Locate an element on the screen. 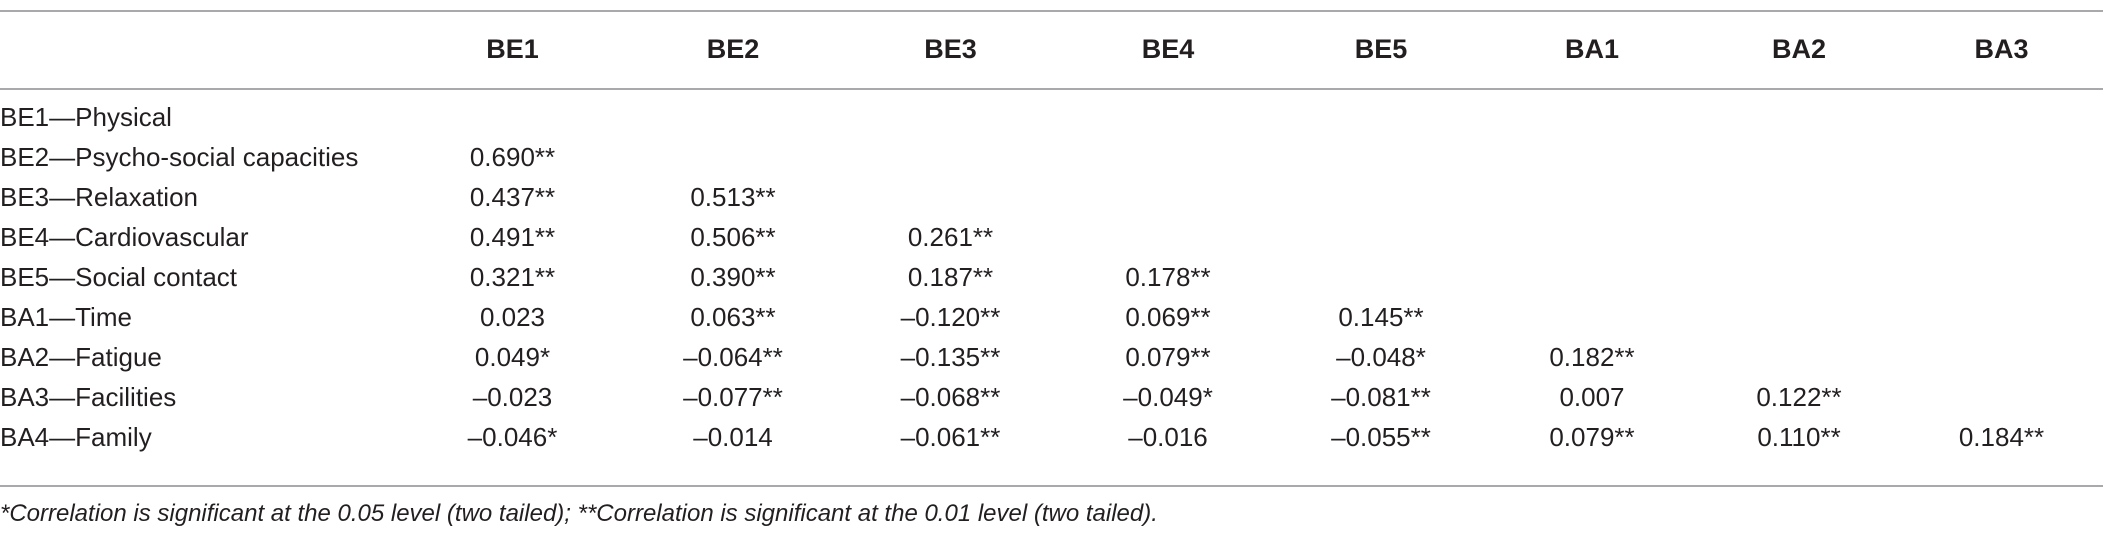 The image size is (2103, 548). row-label: BA1—Time is located at coordinates (66, 316).